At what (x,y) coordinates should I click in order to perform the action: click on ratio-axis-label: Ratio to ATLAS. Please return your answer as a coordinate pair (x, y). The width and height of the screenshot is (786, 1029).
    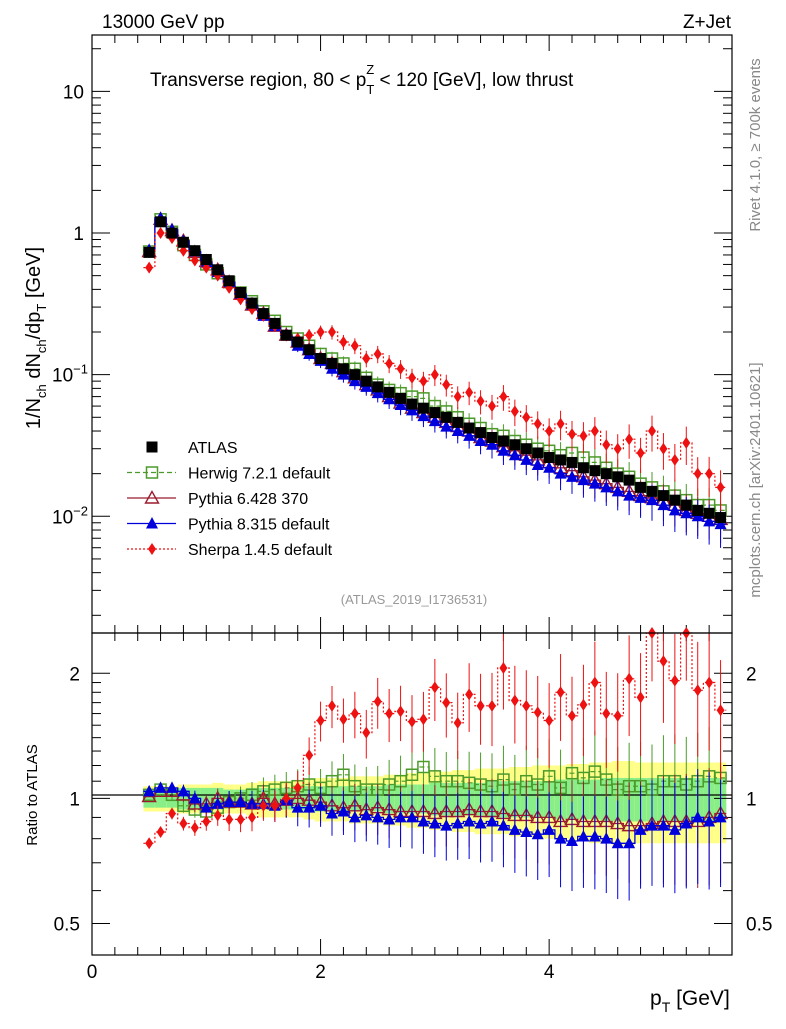
    Looking at the image, I should click on (32, 794).